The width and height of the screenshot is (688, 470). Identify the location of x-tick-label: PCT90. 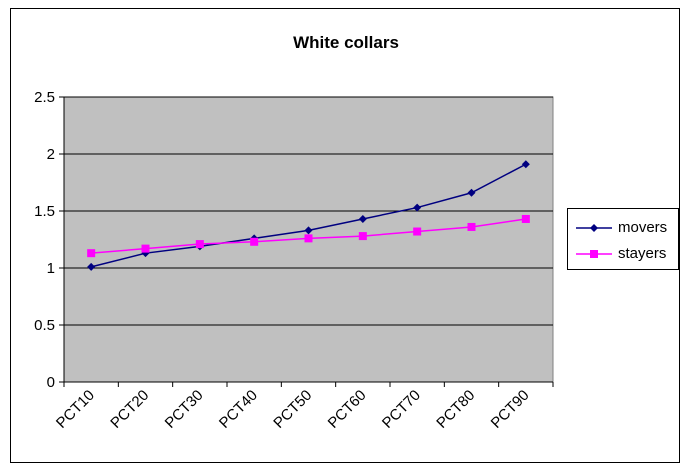
(510, 409).